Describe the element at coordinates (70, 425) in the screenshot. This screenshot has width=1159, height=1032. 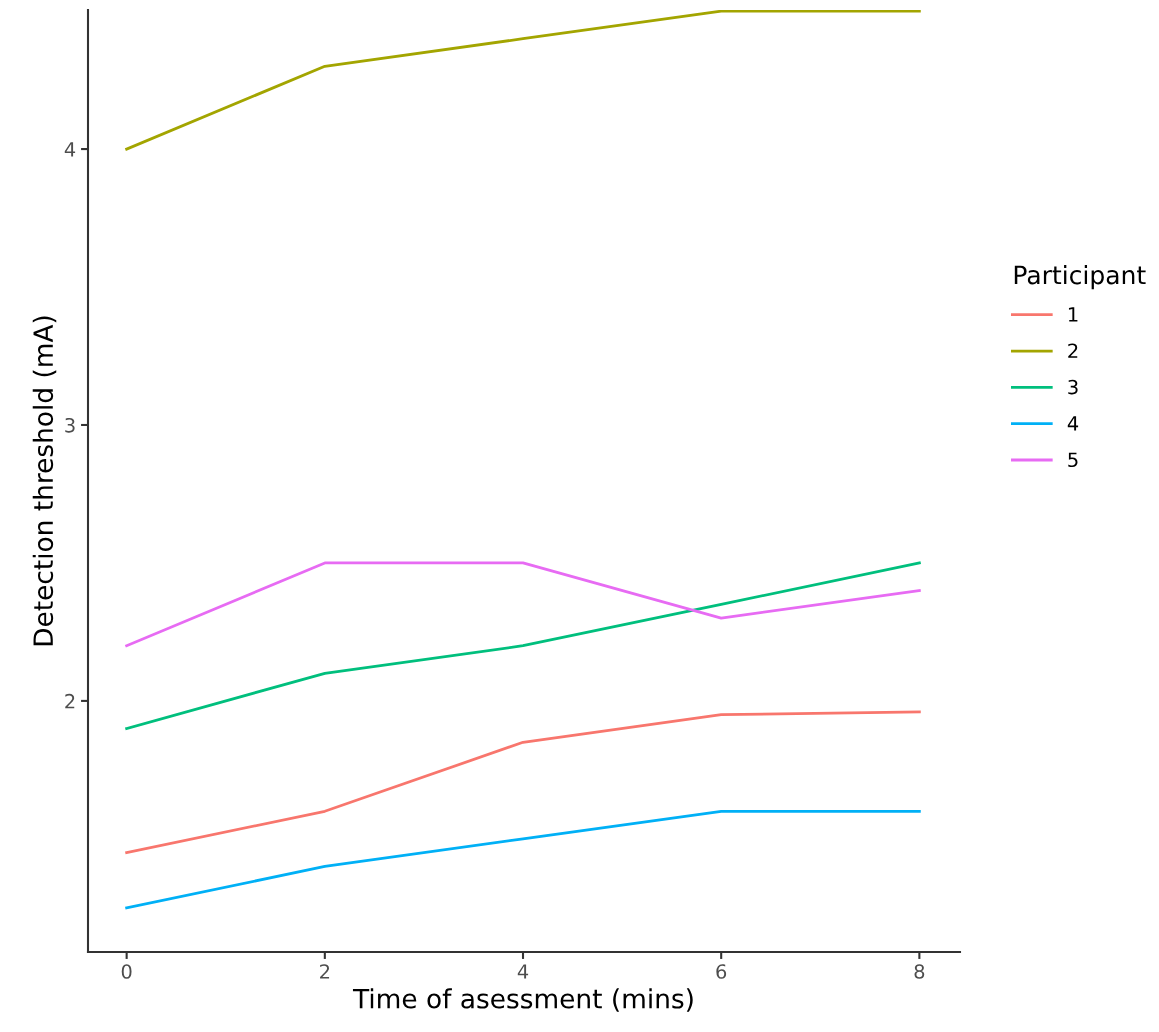
I see `y-tick-label: 3` at that location.